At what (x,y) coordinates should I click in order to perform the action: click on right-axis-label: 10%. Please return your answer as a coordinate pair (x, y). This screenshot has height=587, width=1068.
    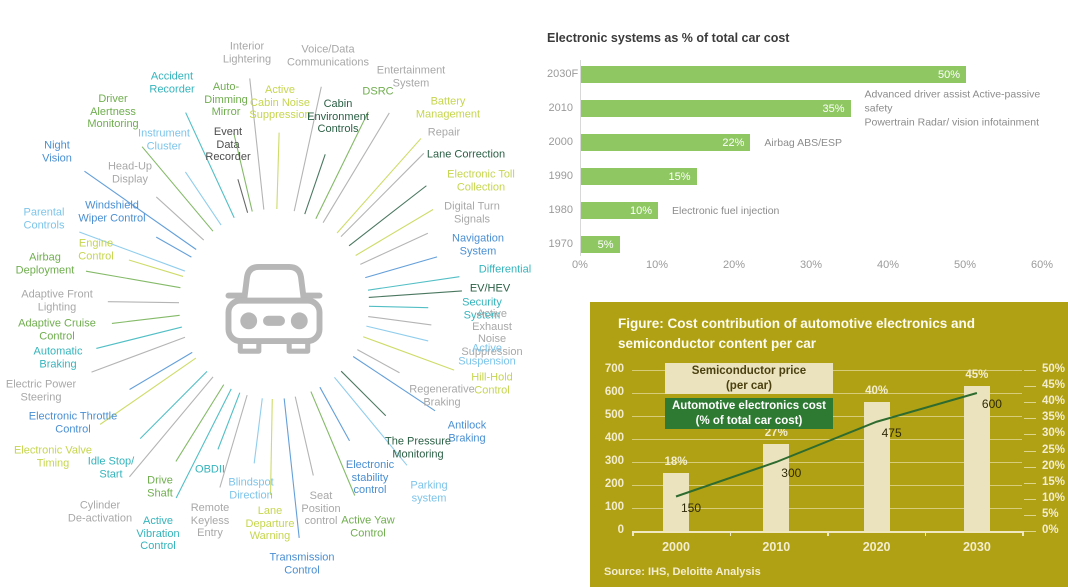
    Looking at the image, I should click on (1054, 497).